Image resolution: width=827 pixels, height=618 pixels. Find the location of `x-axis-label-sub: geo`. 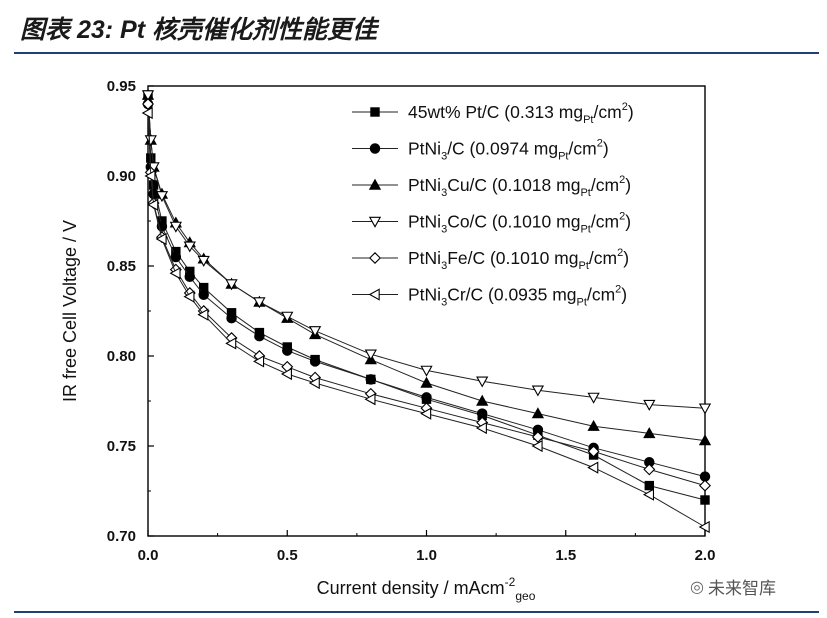

x-axis-label-sub: geo is located at coordinates (525, 596).